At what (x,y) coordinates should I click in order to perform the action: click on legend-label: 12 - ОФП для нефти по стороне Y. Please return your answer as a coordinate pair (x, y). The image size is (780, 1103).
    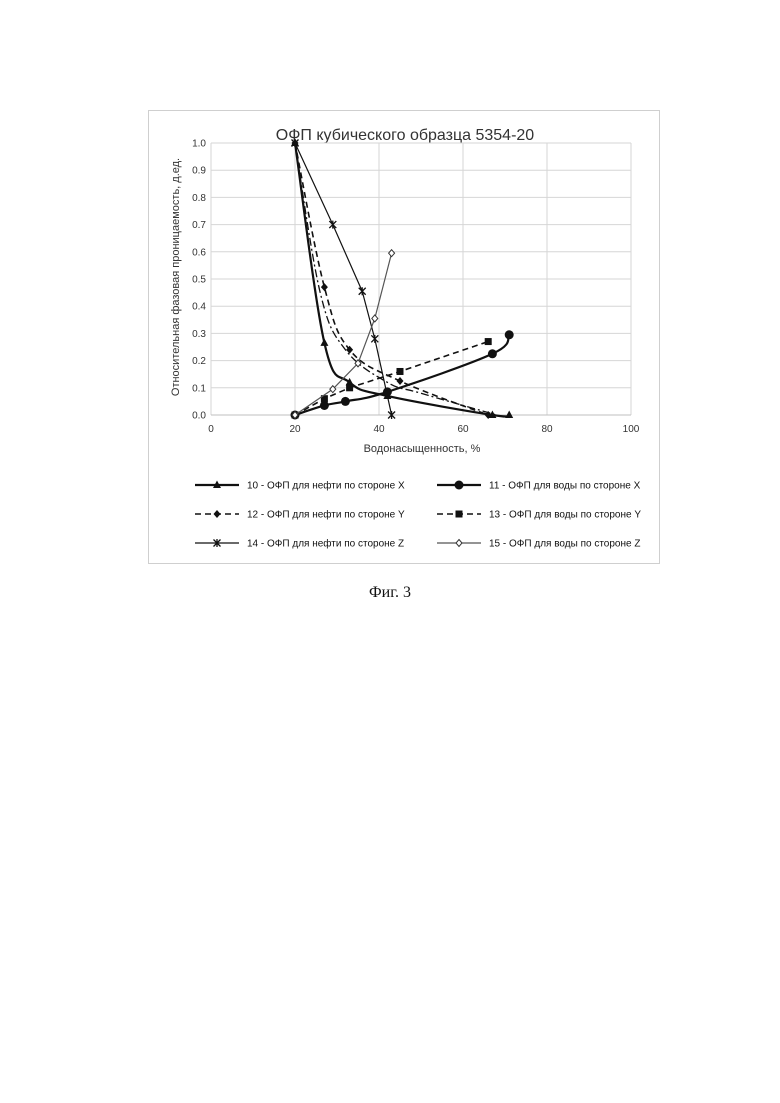
    Looking at the image, I should click on (326, 515).